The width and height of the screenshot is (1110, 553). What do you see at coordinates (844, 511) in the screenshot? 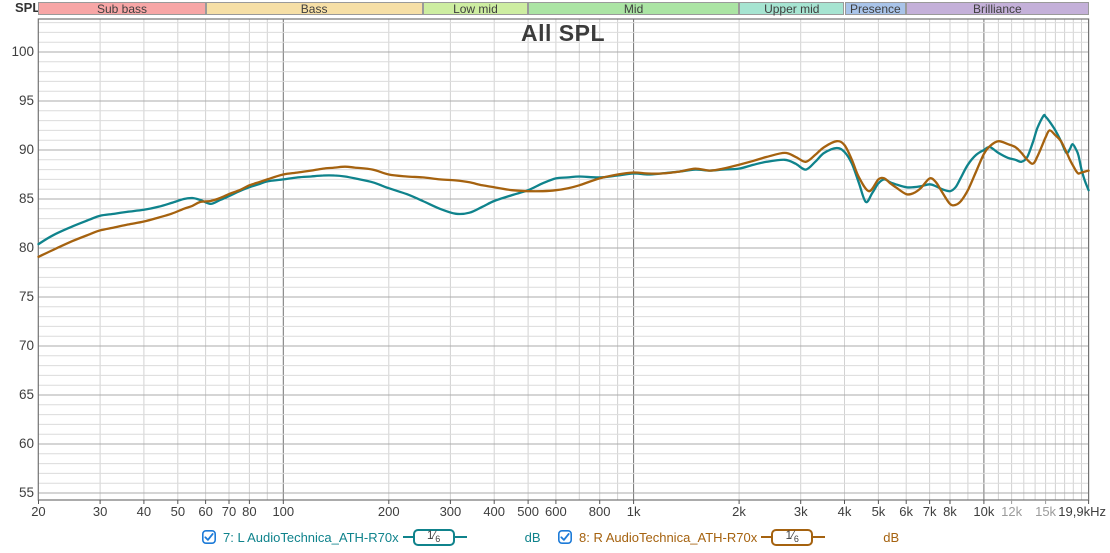
I see `x-tick-label-4k: 4k` at bounding box center [844, 511].